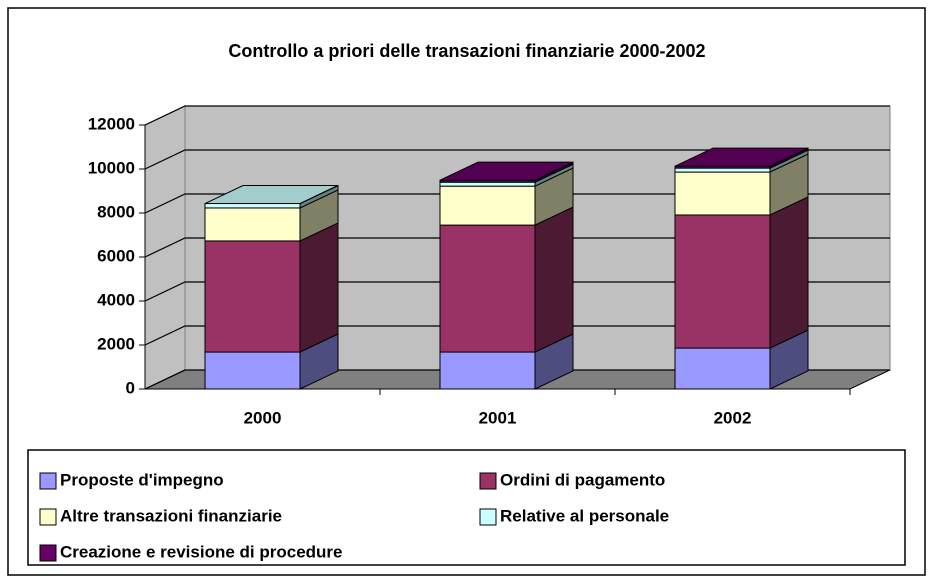 The width and height of the screenshot is (935, 588). Describe the element at coordinates (582, 479) in the screenshot. I see `legend-label: Ordini di pagamento` at that location.